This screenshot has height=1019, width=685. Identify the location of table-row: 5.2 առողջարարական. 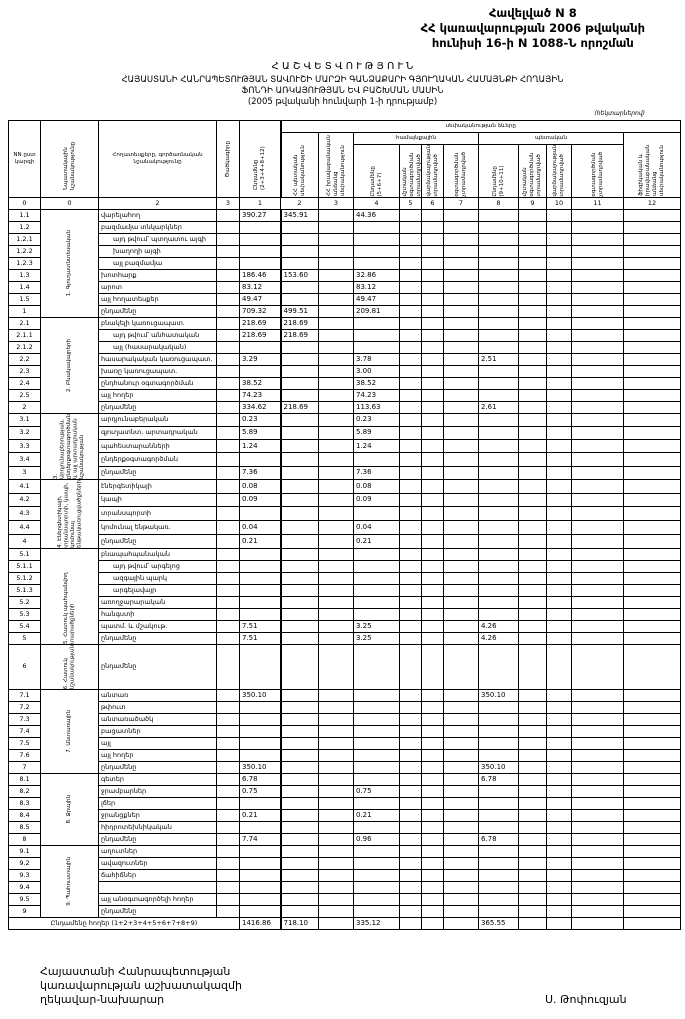
(345, 602).